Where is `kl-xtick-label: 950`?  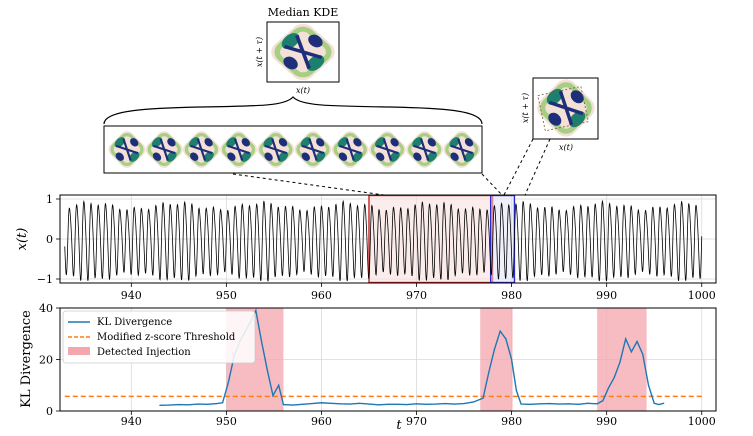 kl-xtick-label: 950 is located at coordinates (226, 421).